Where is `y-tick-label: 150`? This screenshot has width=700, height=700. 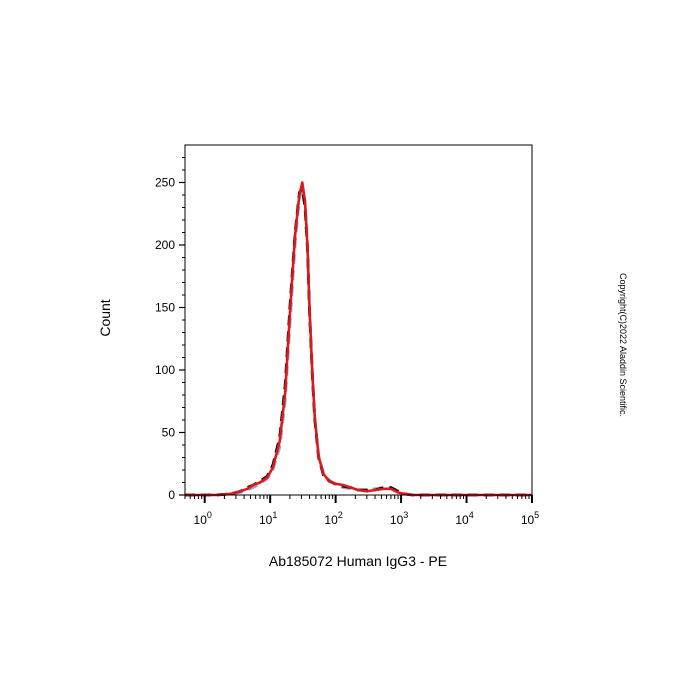
y-tick-label: 150 is located at coordinates (165, 308).